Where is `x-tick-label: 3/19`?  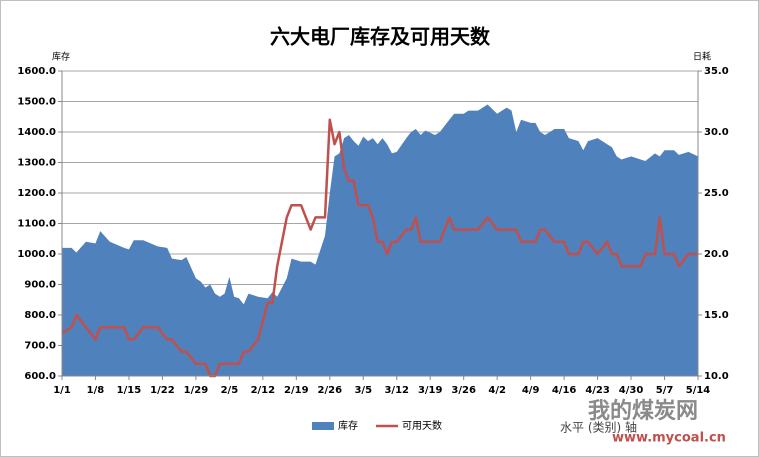
x-tick-label: 3/19 is located at coordinates (430, 390).